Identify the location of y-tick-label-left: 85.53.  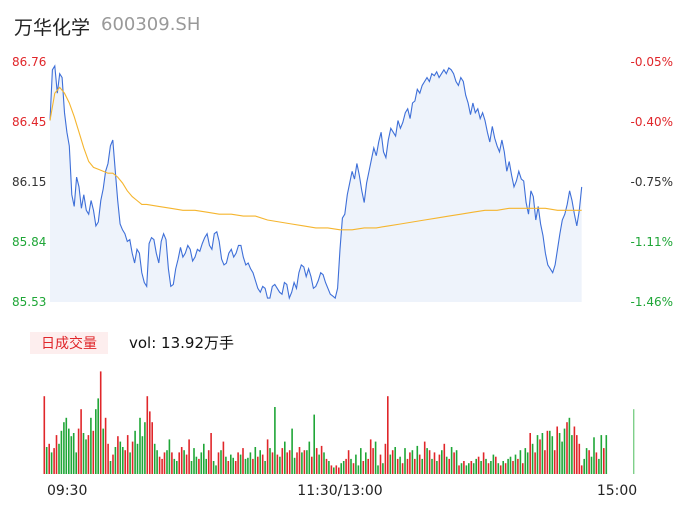
(29, 302).